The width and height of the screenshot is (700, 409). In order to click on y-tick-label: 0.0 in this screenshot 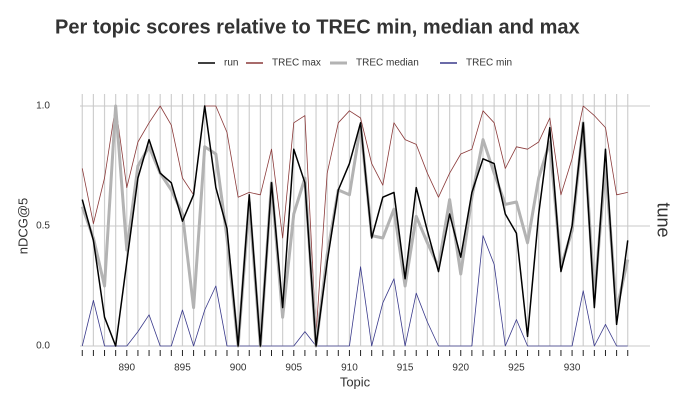, I will do `click(43, 346)`.